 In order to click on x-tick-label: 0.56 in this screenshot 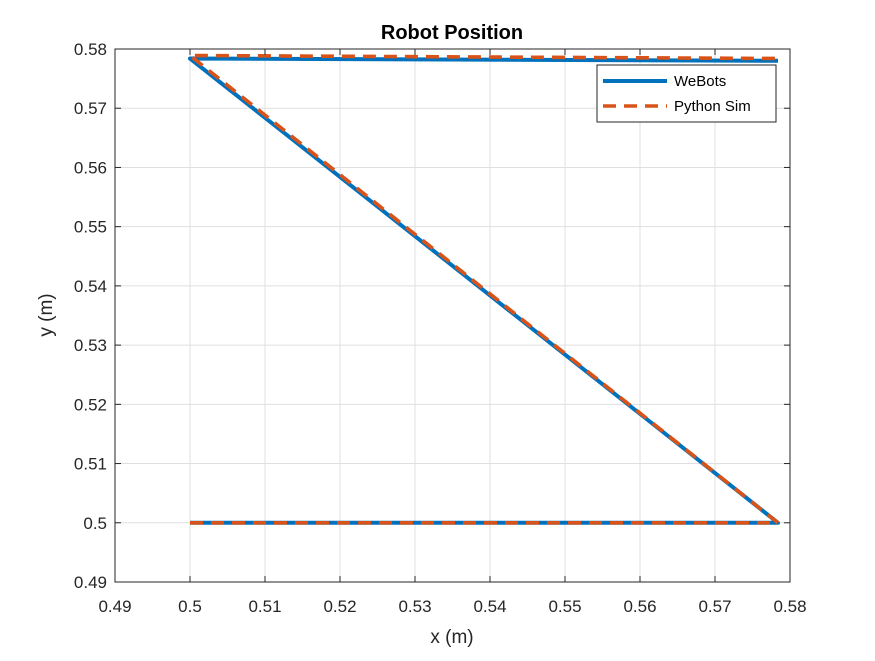, I will do `click(639, 606)`.